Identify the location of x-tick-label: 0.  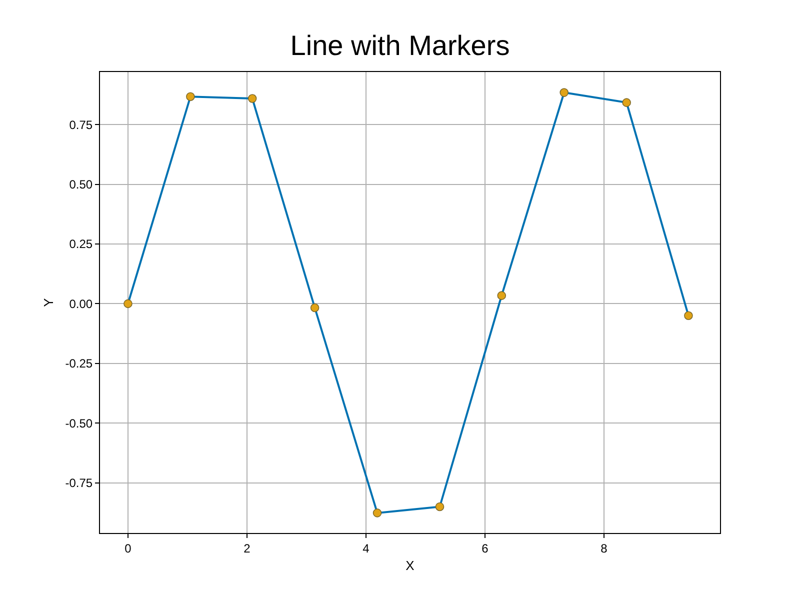
(128, 548).